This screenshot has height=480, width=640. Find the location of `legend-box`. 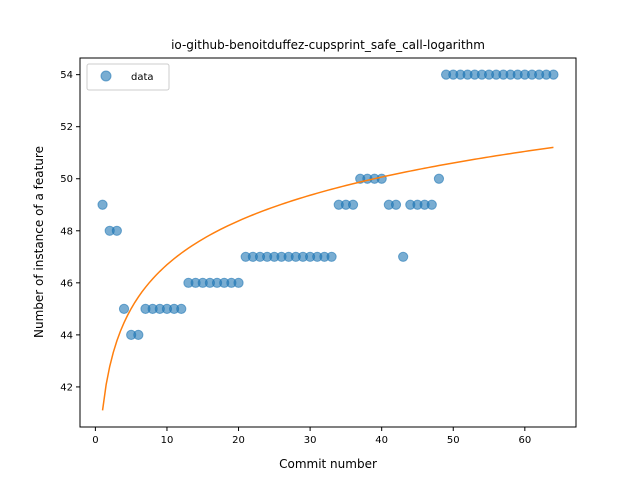

legend-box is located at coordinates (128, 77).